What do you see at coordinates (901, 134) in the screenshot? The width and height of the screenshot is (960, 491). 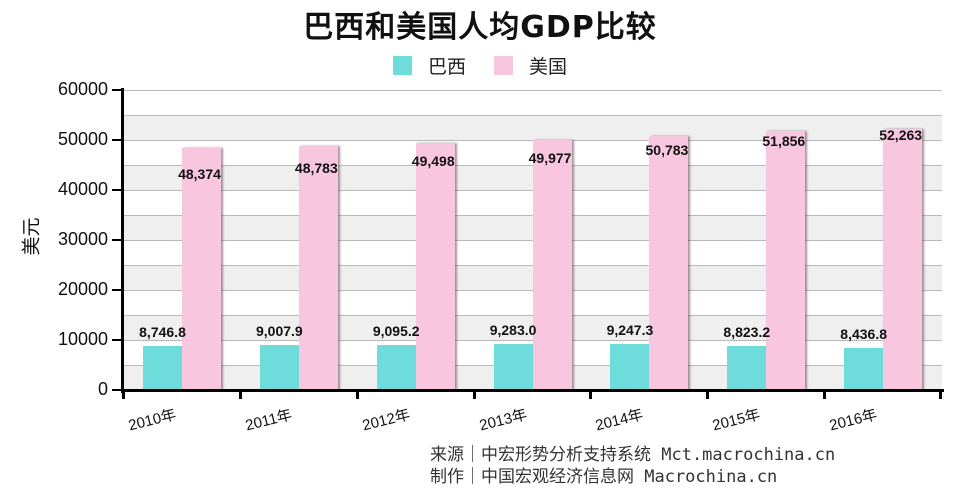 I see `value-label-us: 52,263` at bounding box center [901, 134].